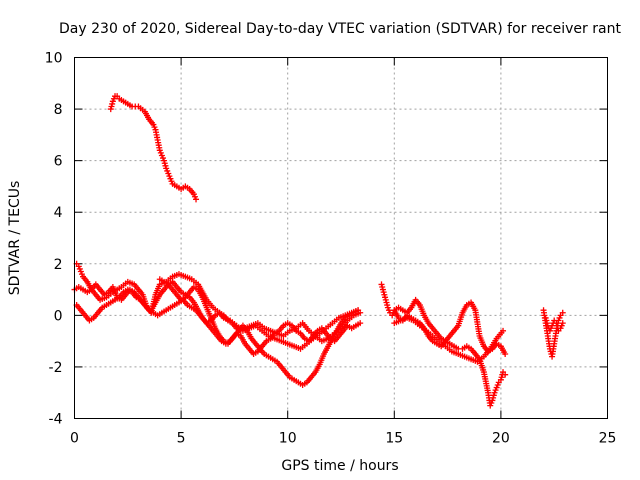  Describe the element at coordinates (56, 420) in the screenshot. I see `y-tick-label: -4` at that location.